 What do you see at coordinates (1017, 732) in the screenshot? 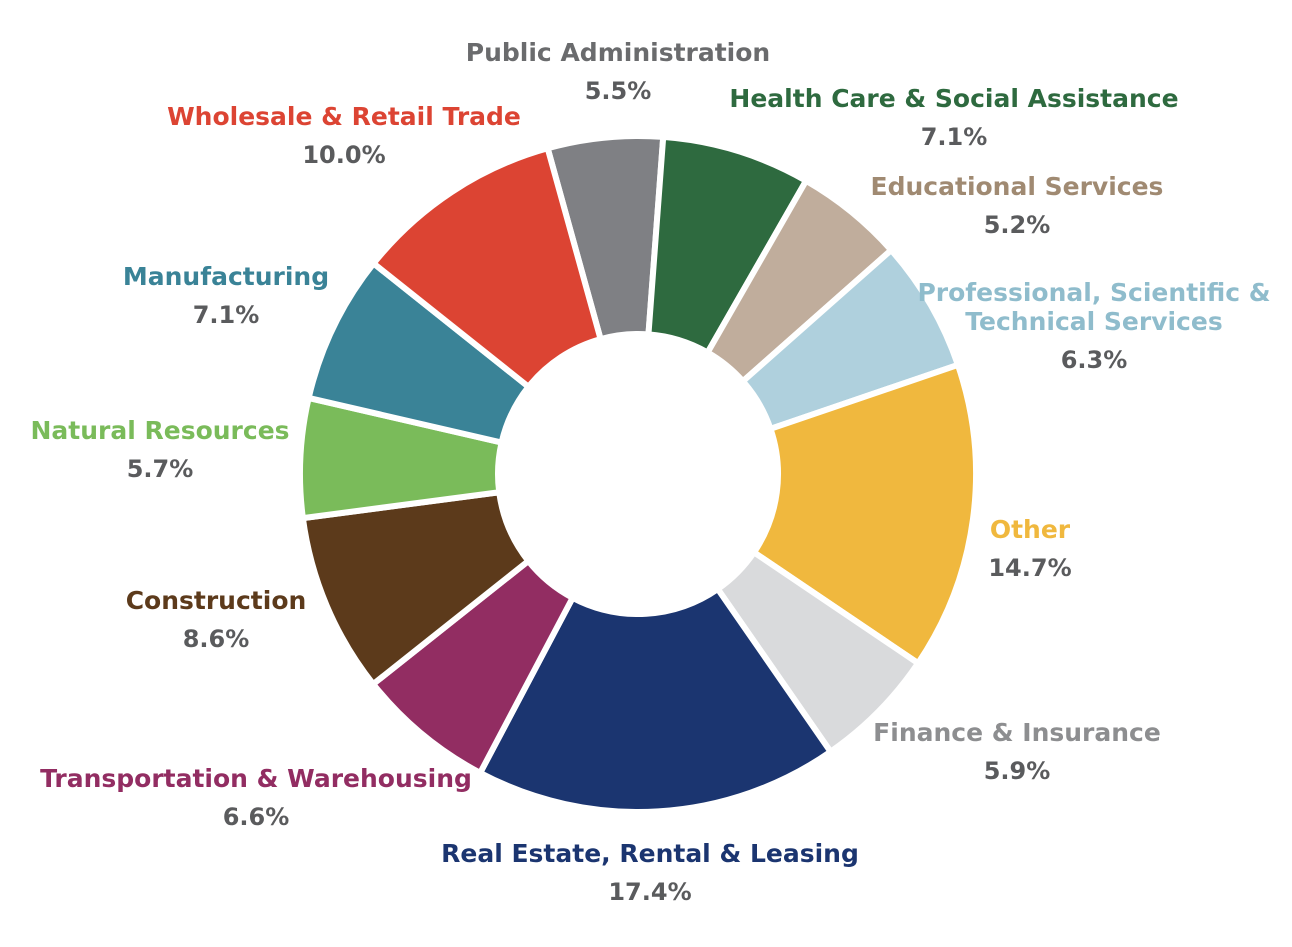
I see `slice-label-5: Finance & Insurance` at bounding box center [1017, 732].